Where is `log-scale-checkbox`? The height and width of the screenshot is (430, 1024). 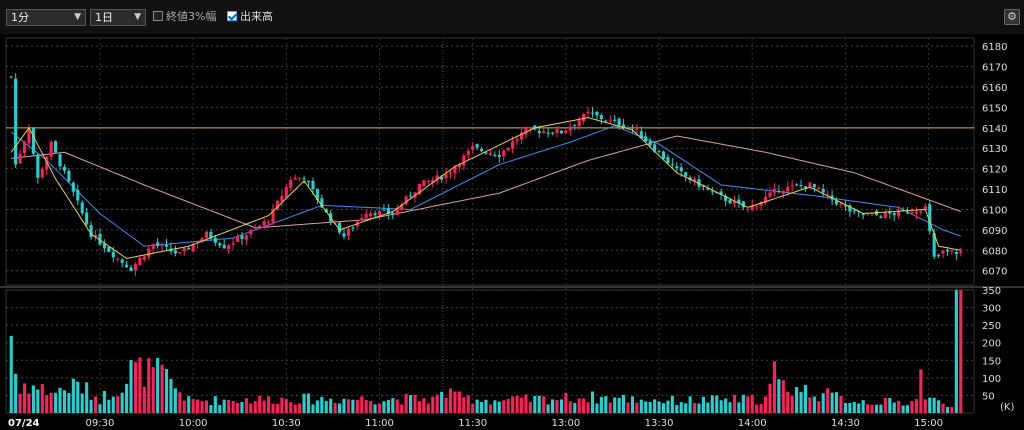
log-scale-checkbox is located at coordinates (158, 16).